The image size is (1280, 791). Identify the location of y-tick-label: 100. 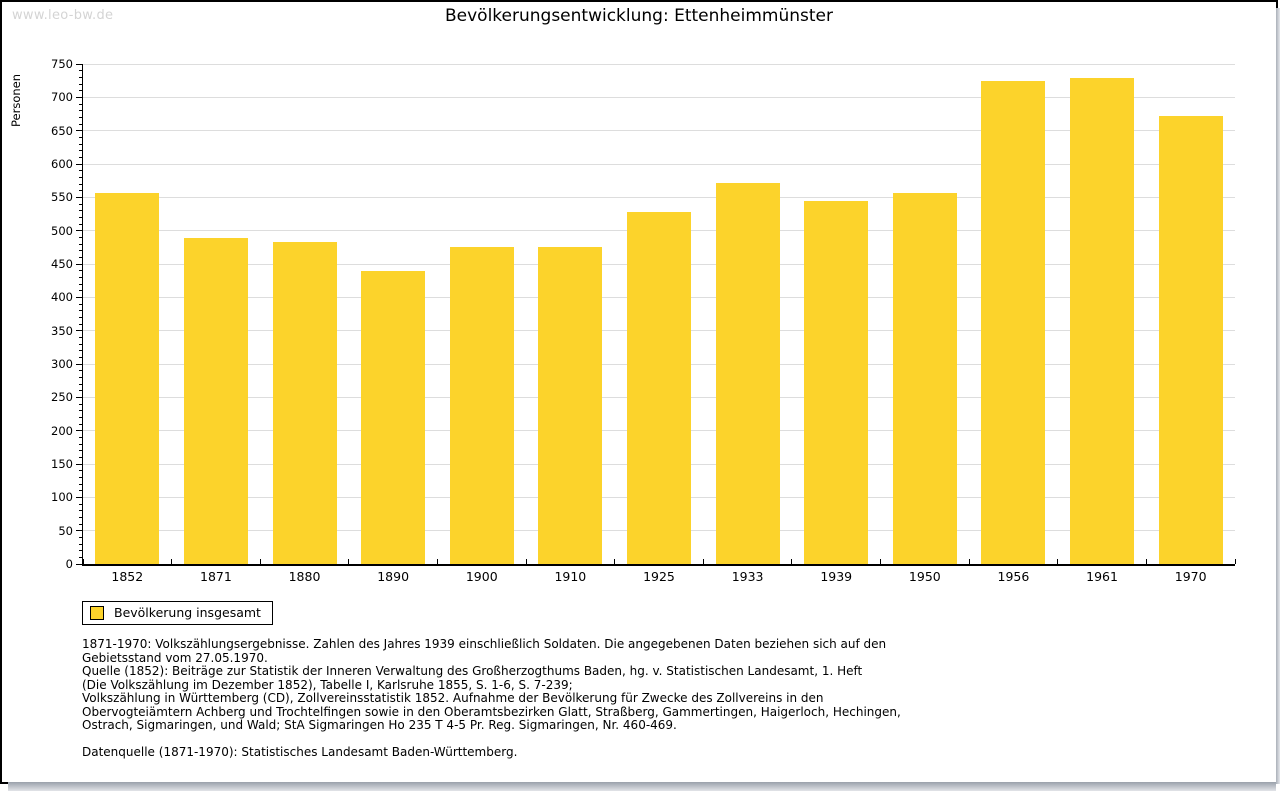
(62, 497).